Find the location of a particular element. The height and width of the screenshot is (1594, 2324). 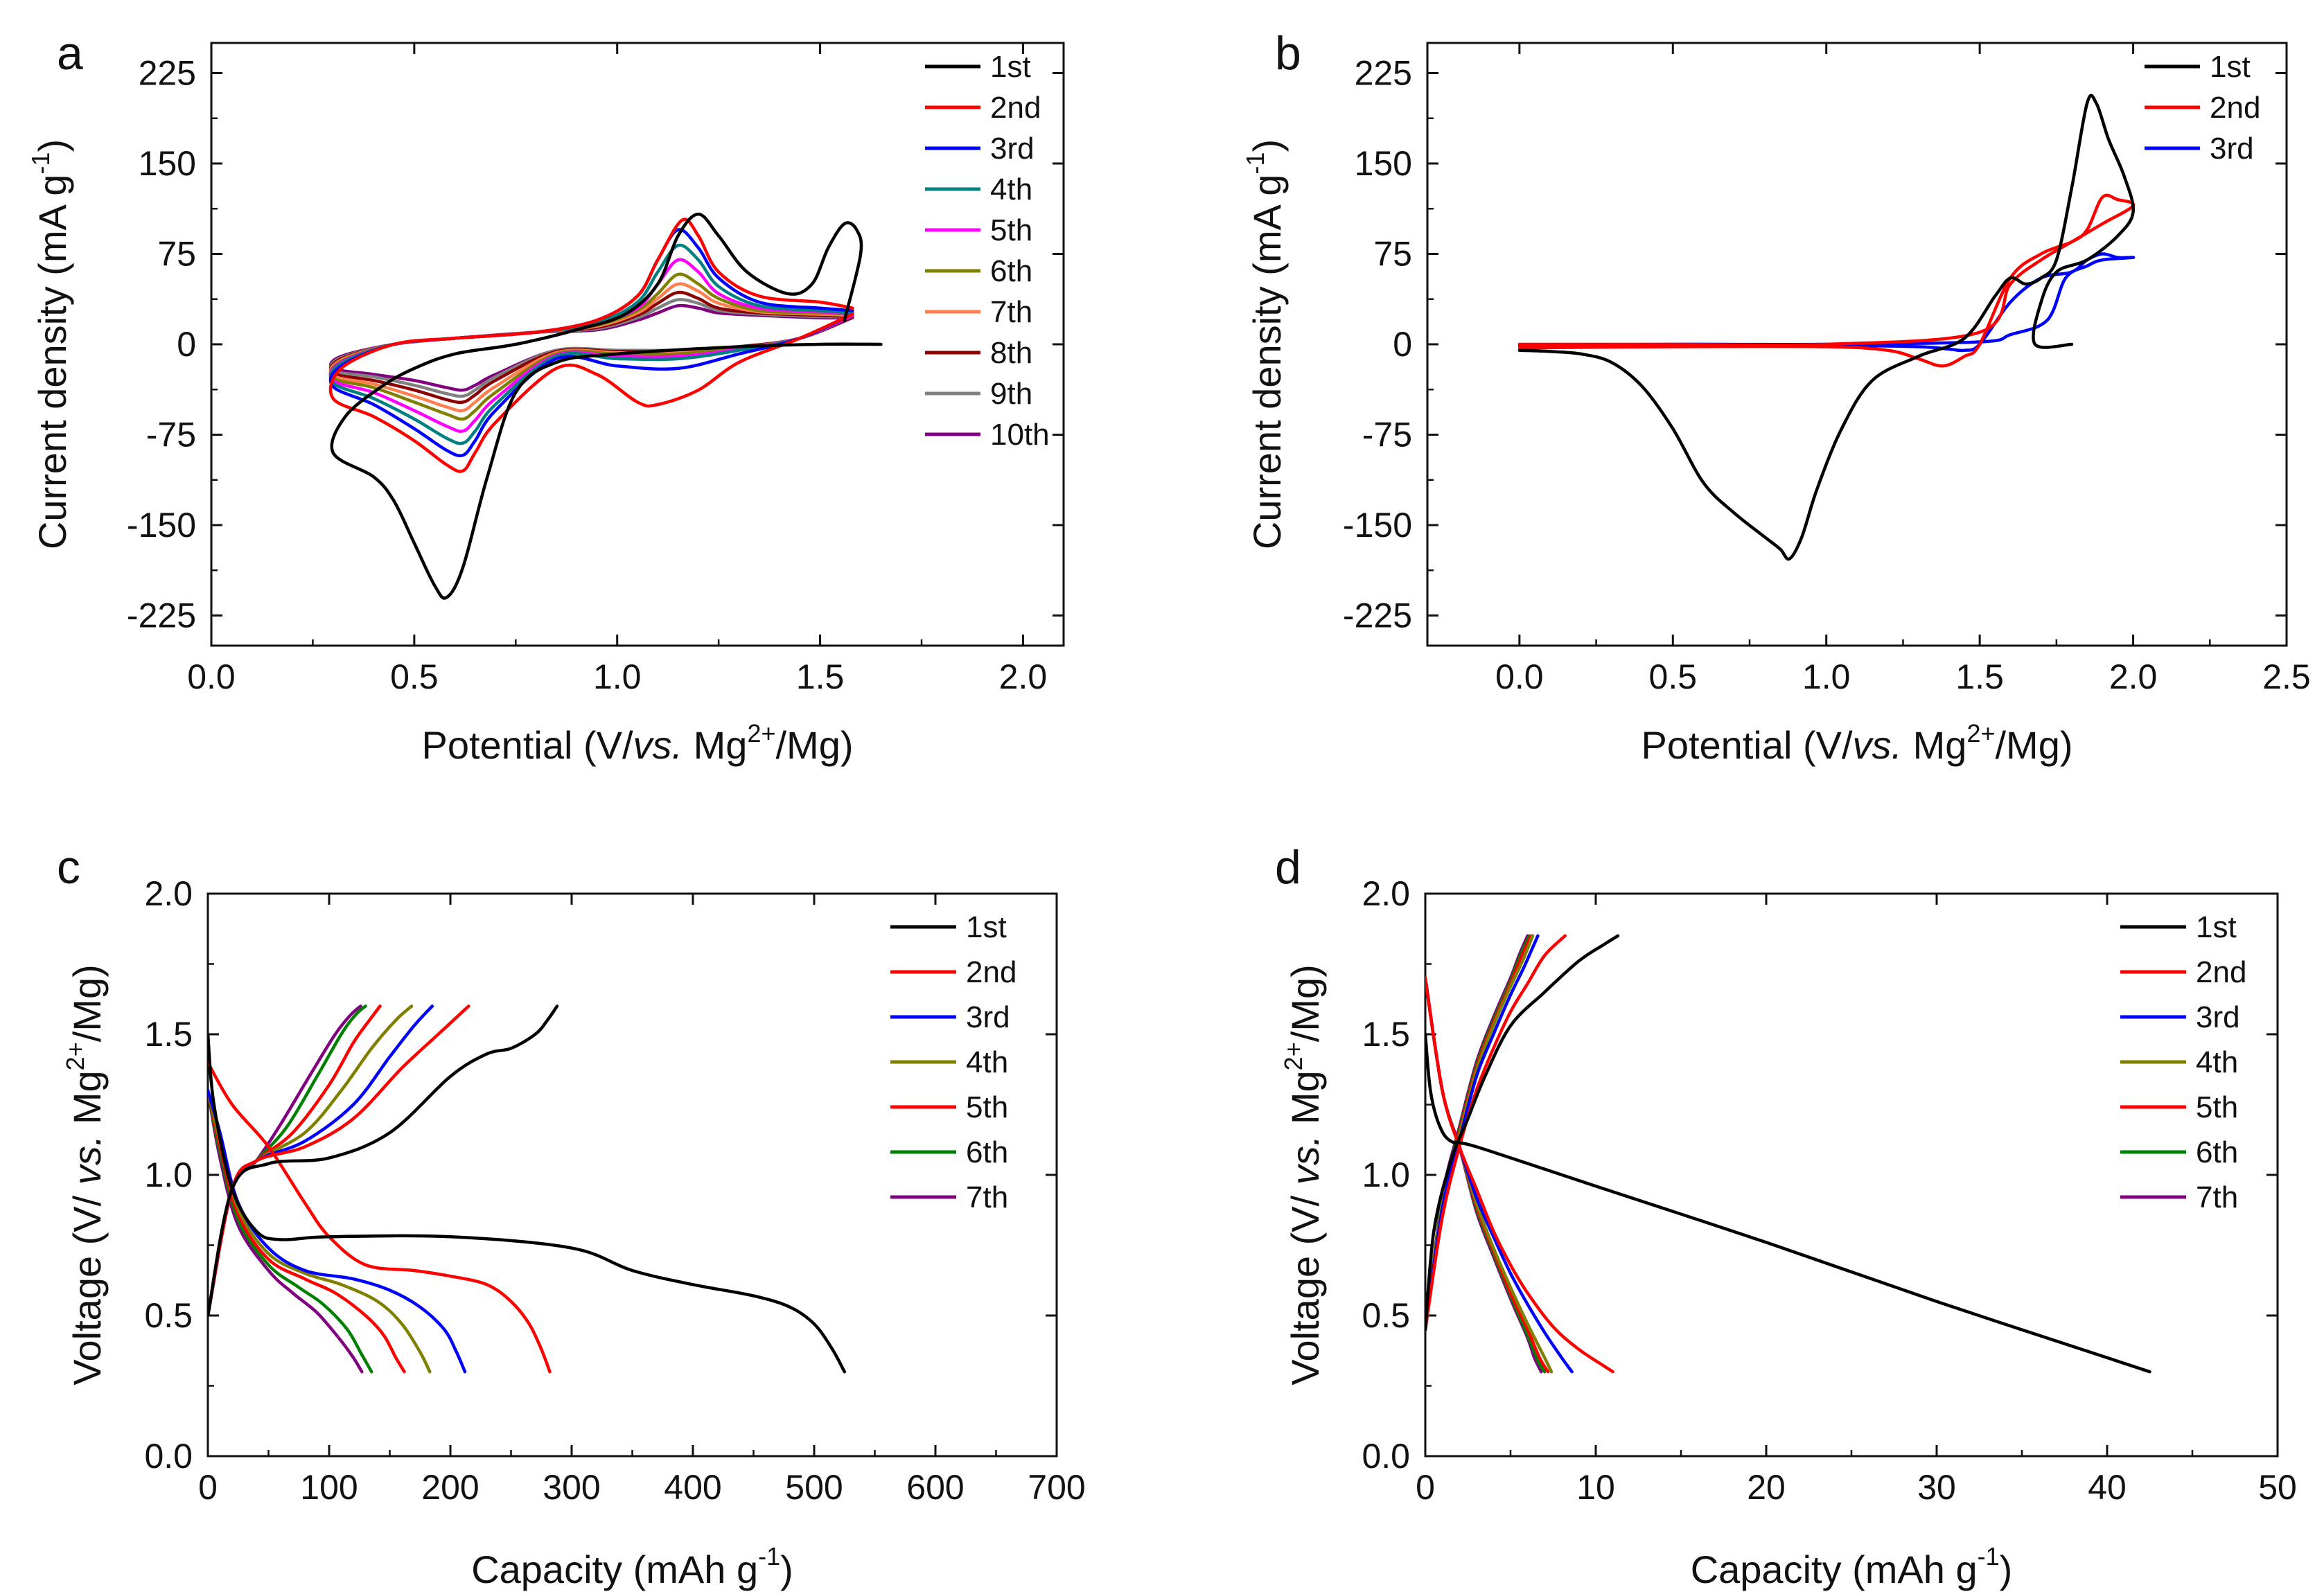

series-3rd-discharge-curve is located at coordinates (337, 1231).